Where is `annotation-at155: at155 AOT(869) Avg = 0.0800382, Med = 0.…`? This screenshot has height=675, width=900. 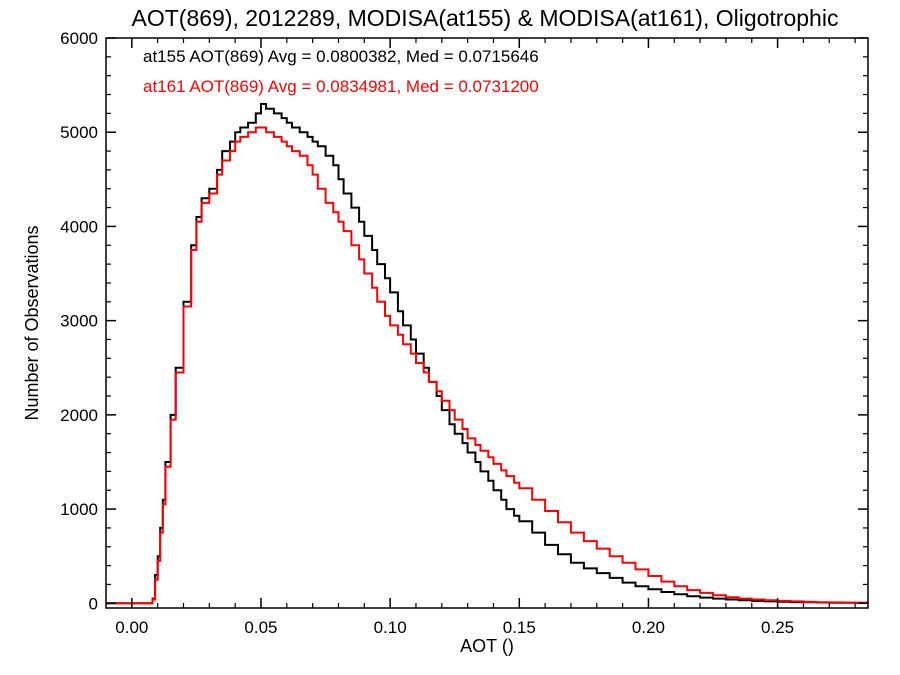
annotation-at155: at155 AOT(869) Avg = 0.0800382, Med = 0.… is located at coordinates (341, 56).